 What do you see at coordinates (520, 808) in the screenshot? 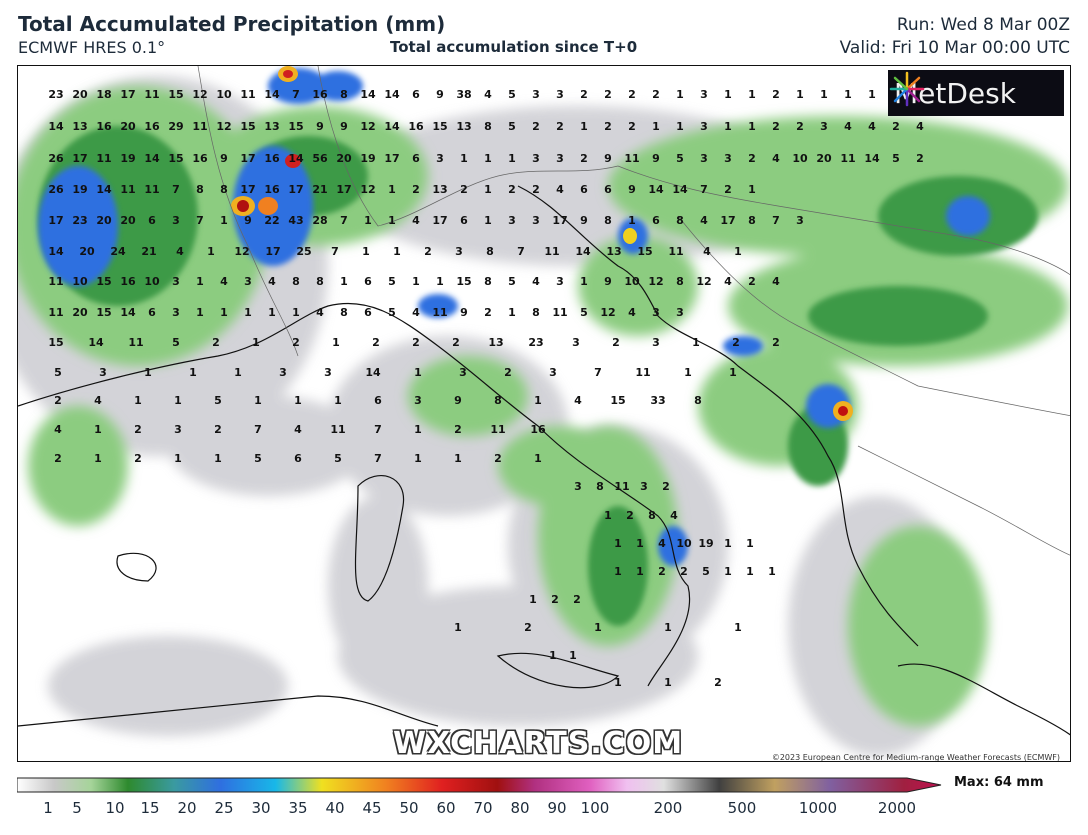
I see `scale-label: 80` at bounding box center [520, 808].